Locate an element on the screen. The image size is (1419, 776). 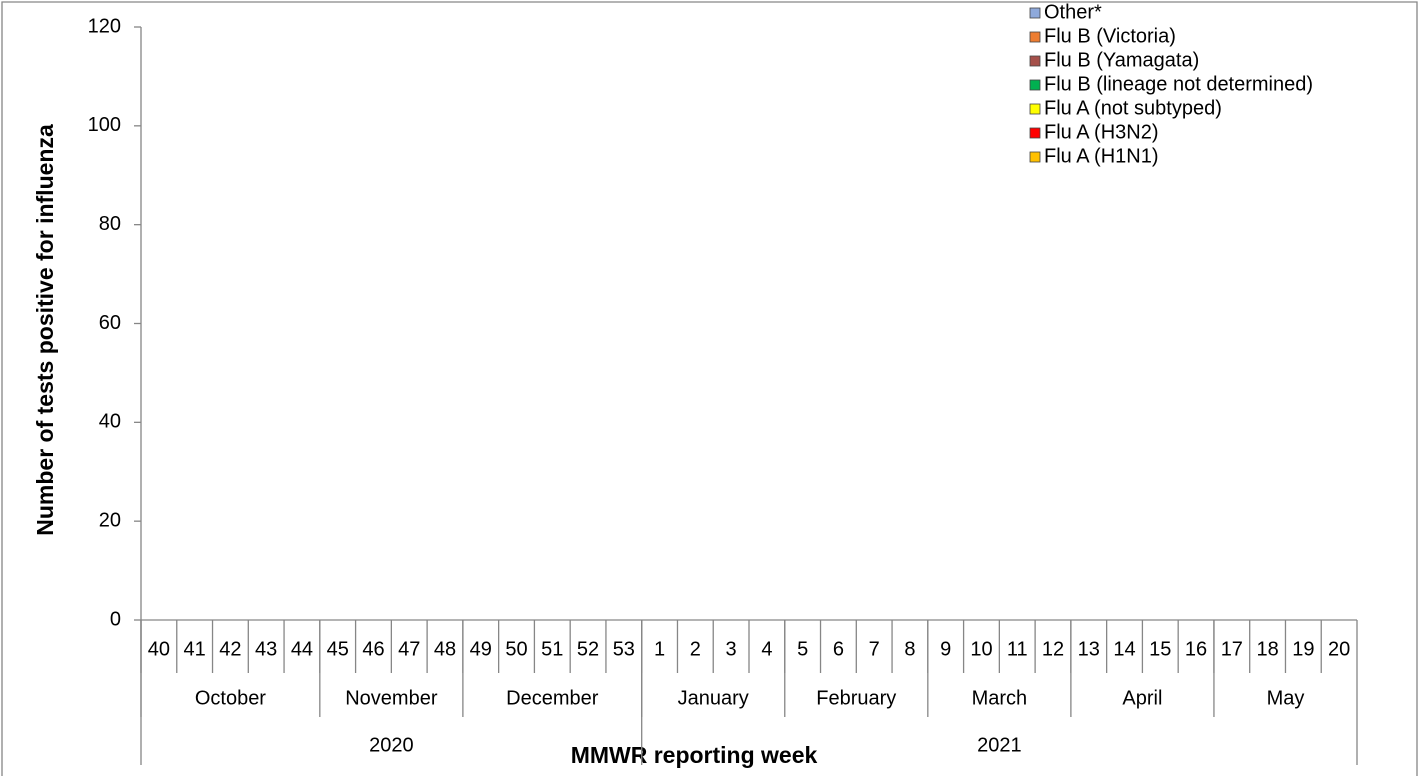
x-tick-label: 53 is located at coordinates (624, 649).